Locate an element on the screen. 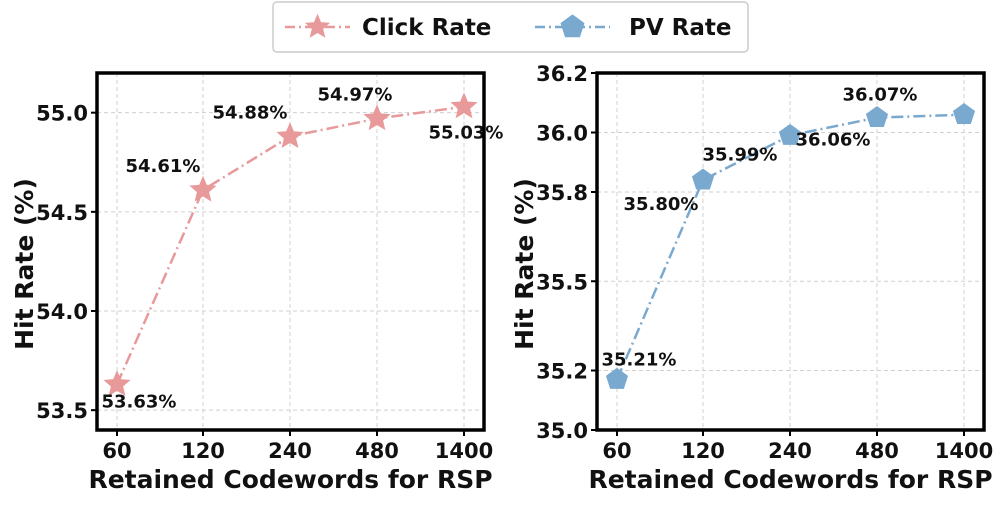  legend-label: PV Rate is located at coordinates (680, 28).